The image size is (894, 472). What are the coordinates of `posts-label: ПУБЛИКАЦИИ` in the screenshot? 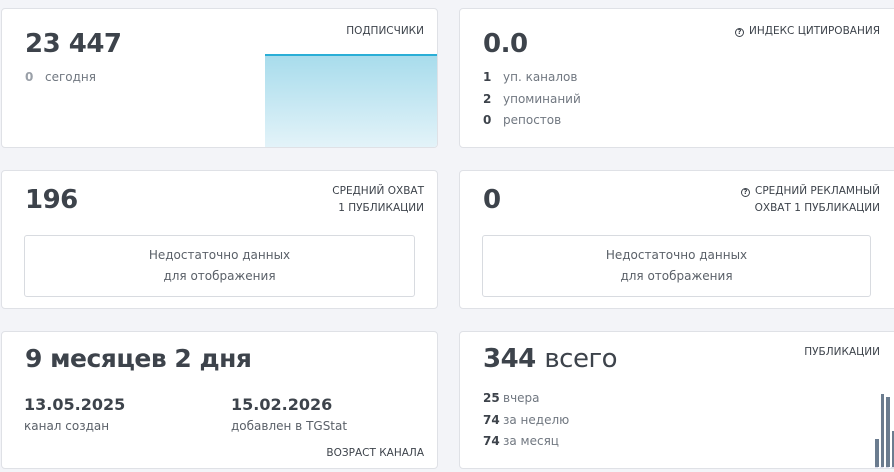 It's located at (842, 352).